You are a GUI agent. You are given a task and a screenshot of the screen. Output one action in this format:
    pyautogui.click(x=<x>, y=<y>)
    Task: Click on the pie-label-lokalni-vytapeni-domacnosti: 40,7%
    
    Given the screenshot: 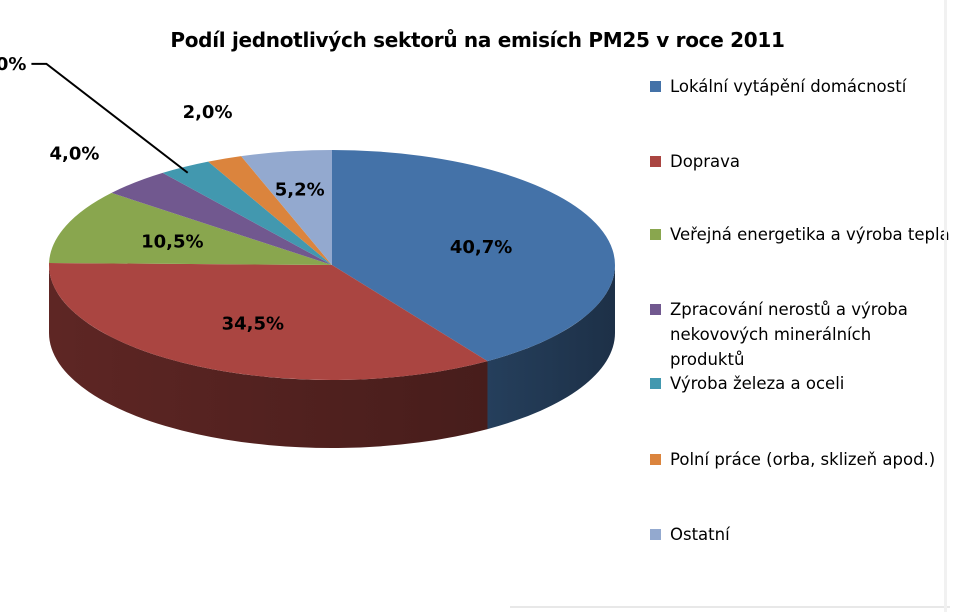 What is the action you would take?
    pyautogui.click(x=481, y=247)
    